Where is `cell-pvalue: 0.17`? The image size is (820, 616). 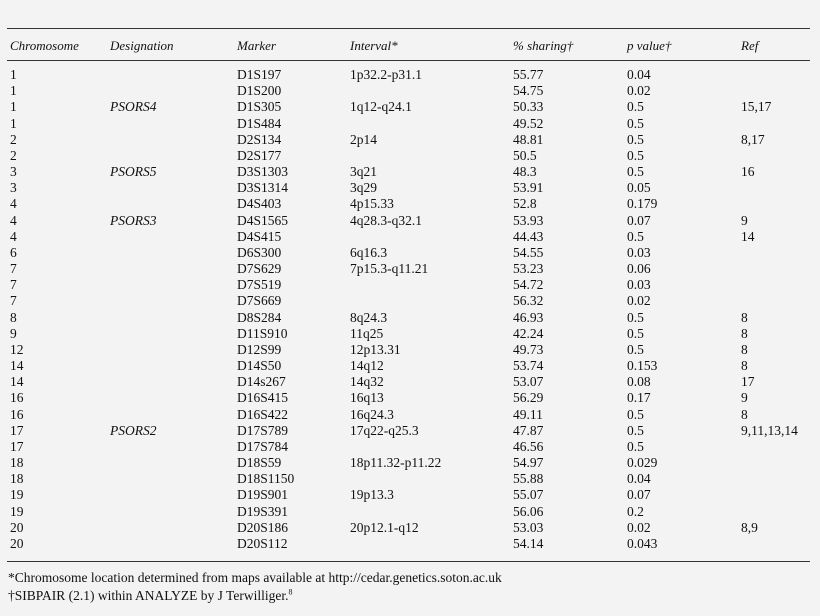
cell-pvalue: 0.17 is located at coordinates (639, 398).